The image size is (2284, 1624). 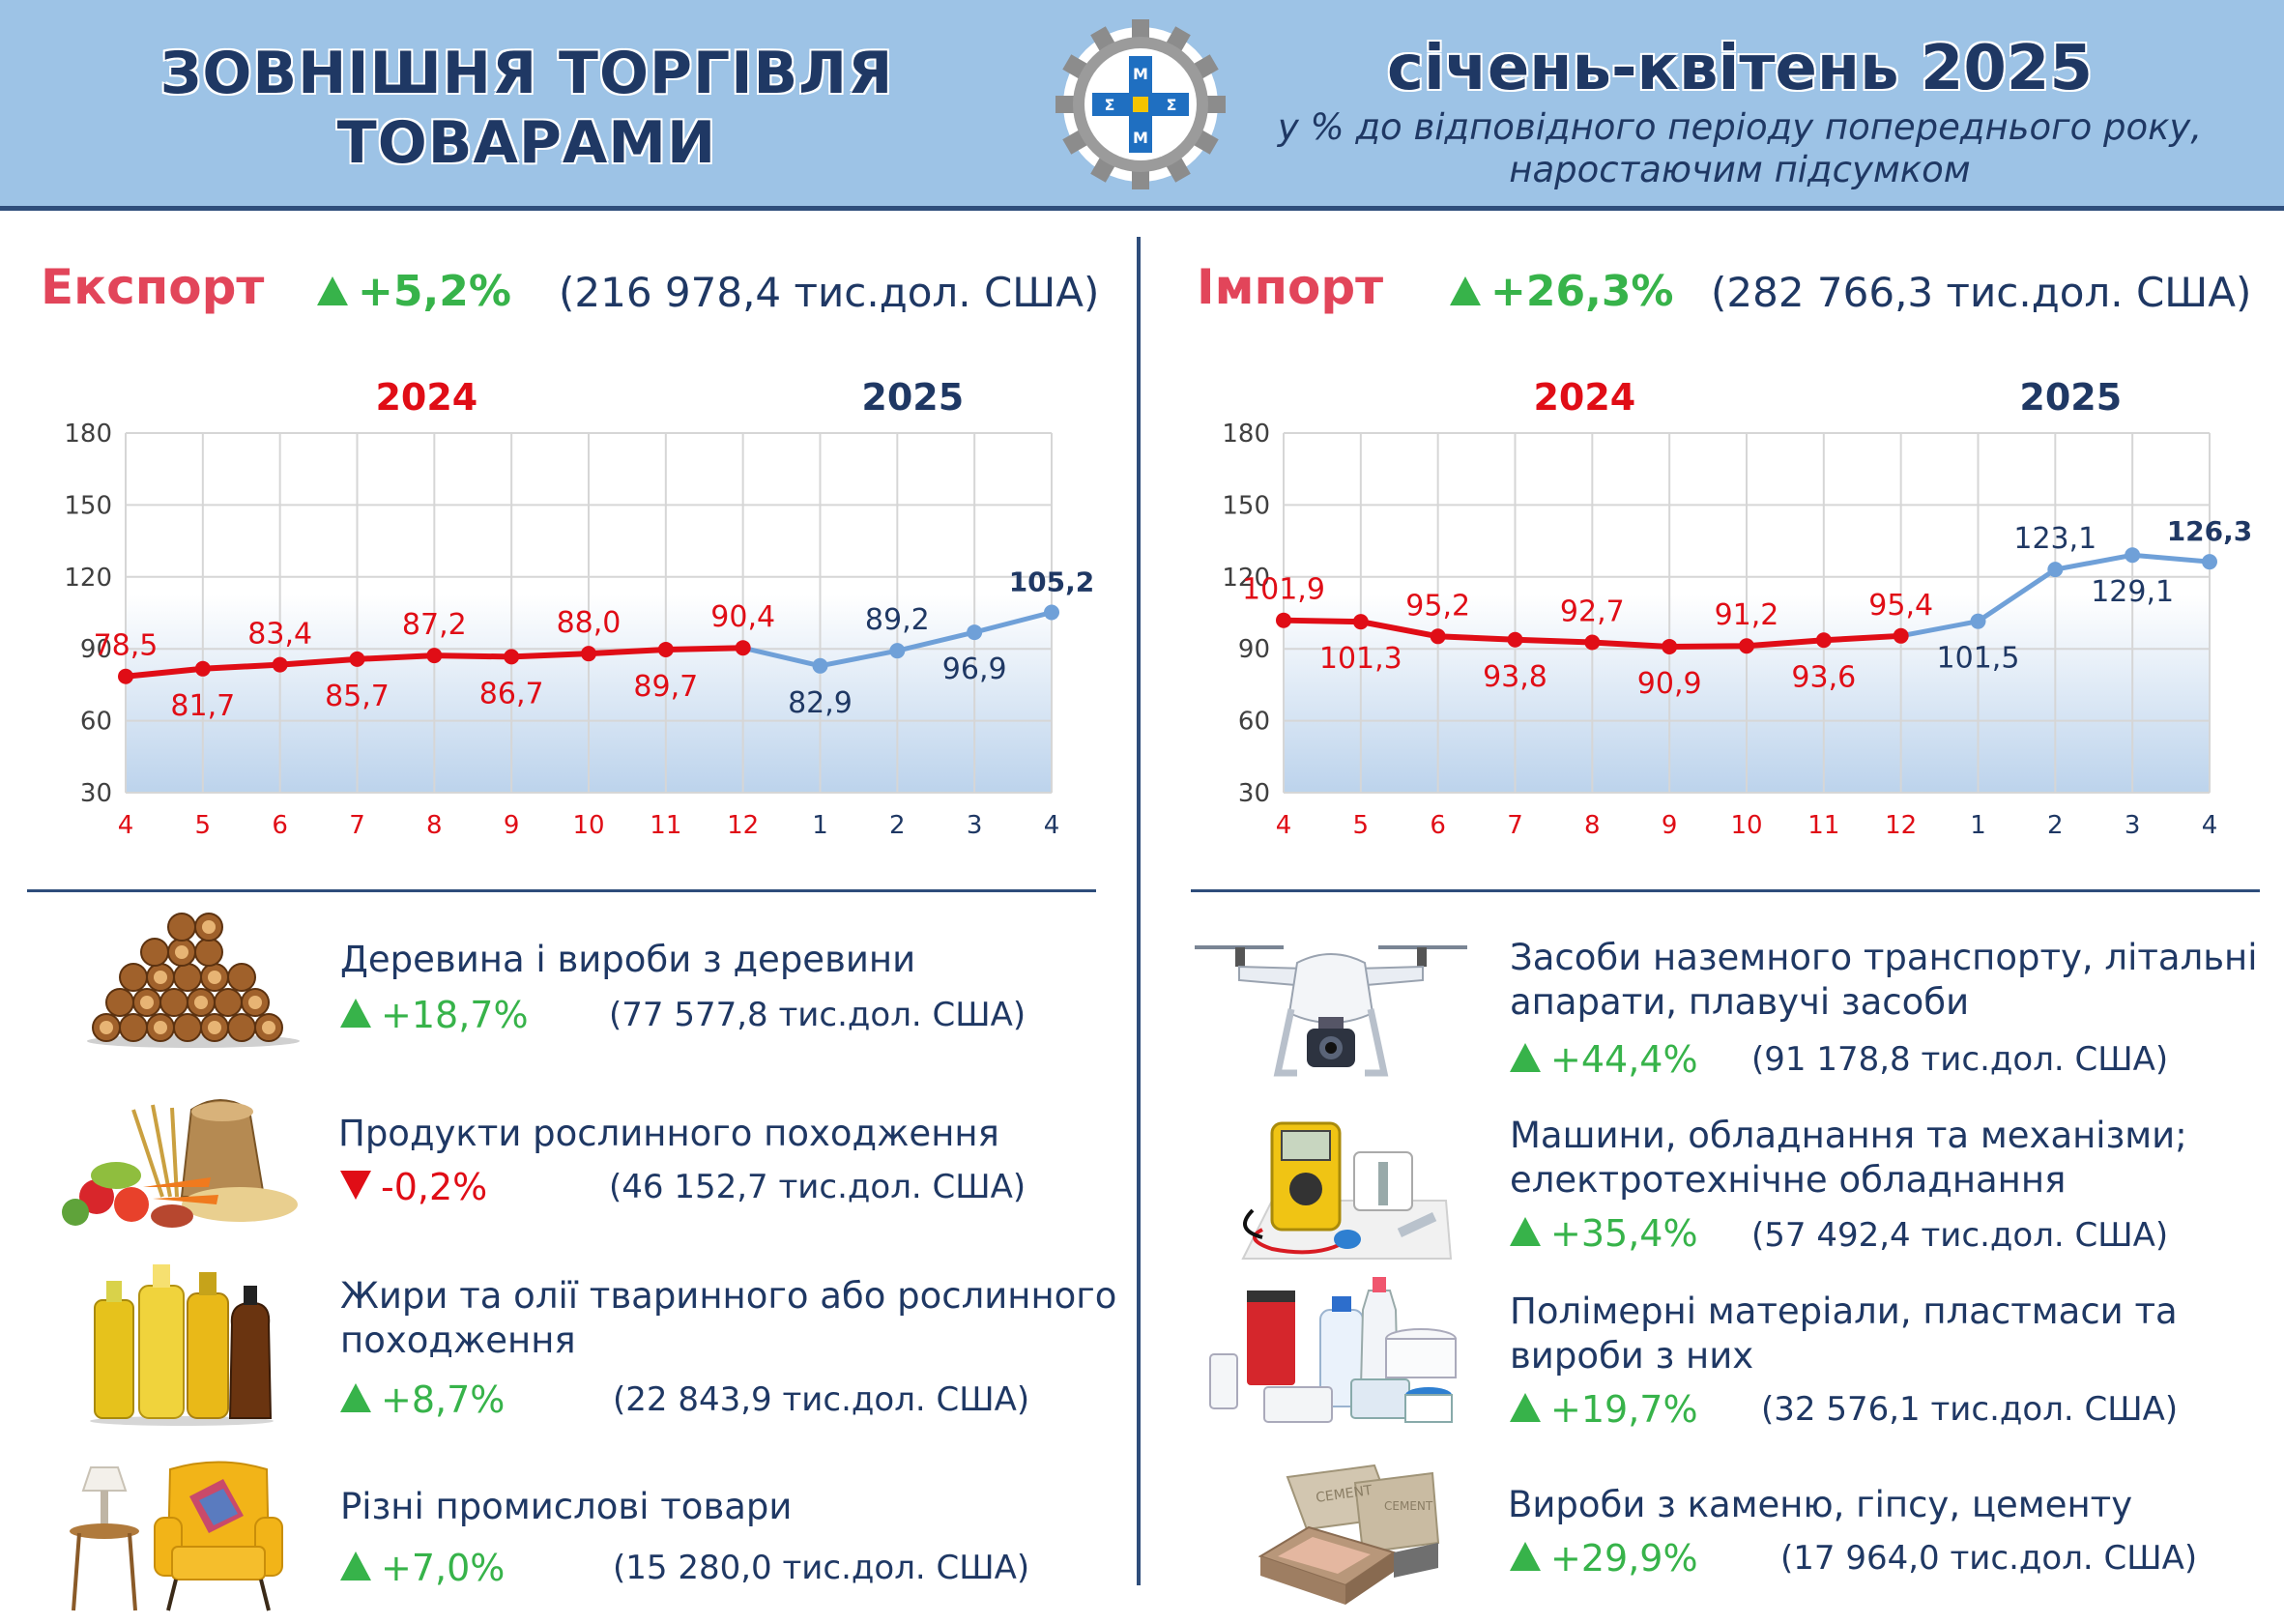 What do you see at coordinates (96, 723) in the screenshot?
I see `y-tick-label: 60` at bounding box center [96, 723].